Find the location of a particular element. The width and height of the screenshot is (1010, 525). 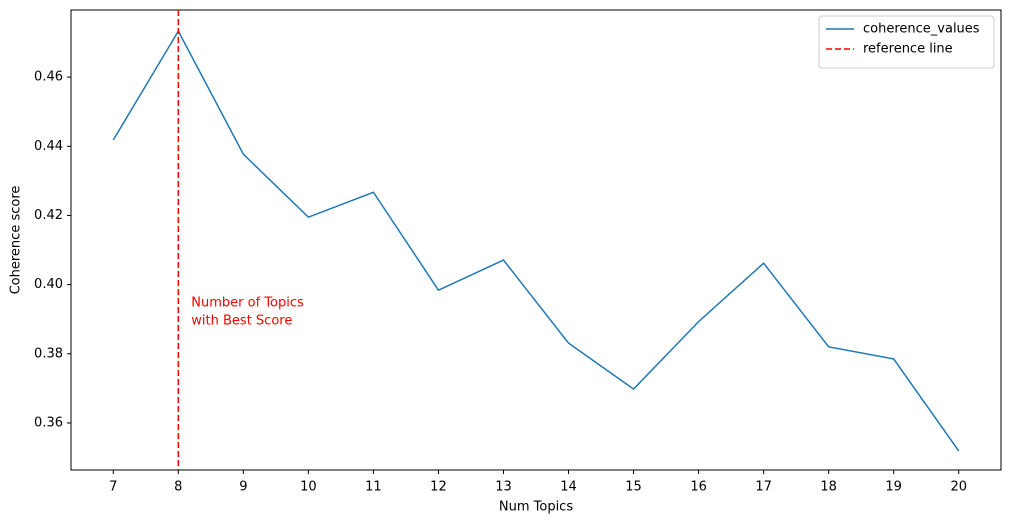

x-tick-label: 19 is located at coordinates (893, 487).